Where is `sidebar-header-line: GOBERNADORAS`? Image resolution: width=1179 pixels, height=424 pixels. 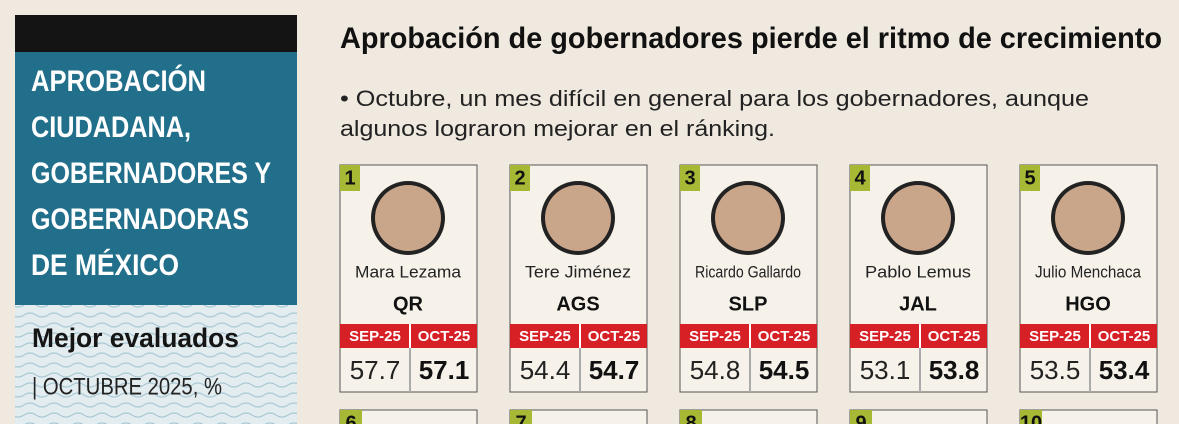 sidebar-header-line: GOBERNADORAS is located at coordinates (140, 219).